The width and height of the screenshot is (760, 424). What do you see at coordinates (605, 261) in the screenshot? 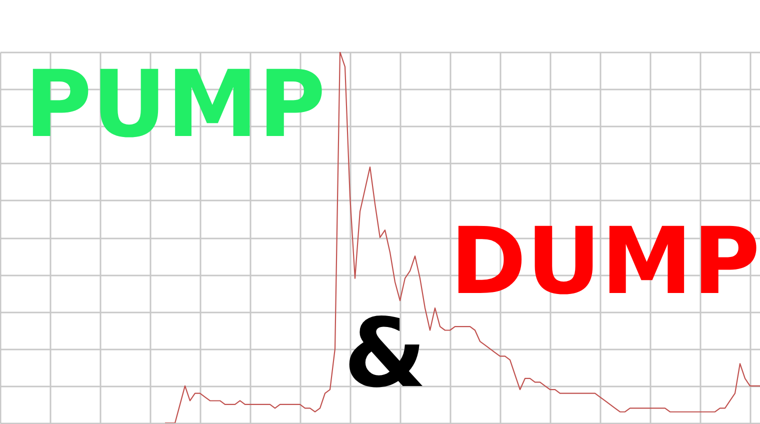
I see `annotation: DUMP` at bounding box center [605, 261].